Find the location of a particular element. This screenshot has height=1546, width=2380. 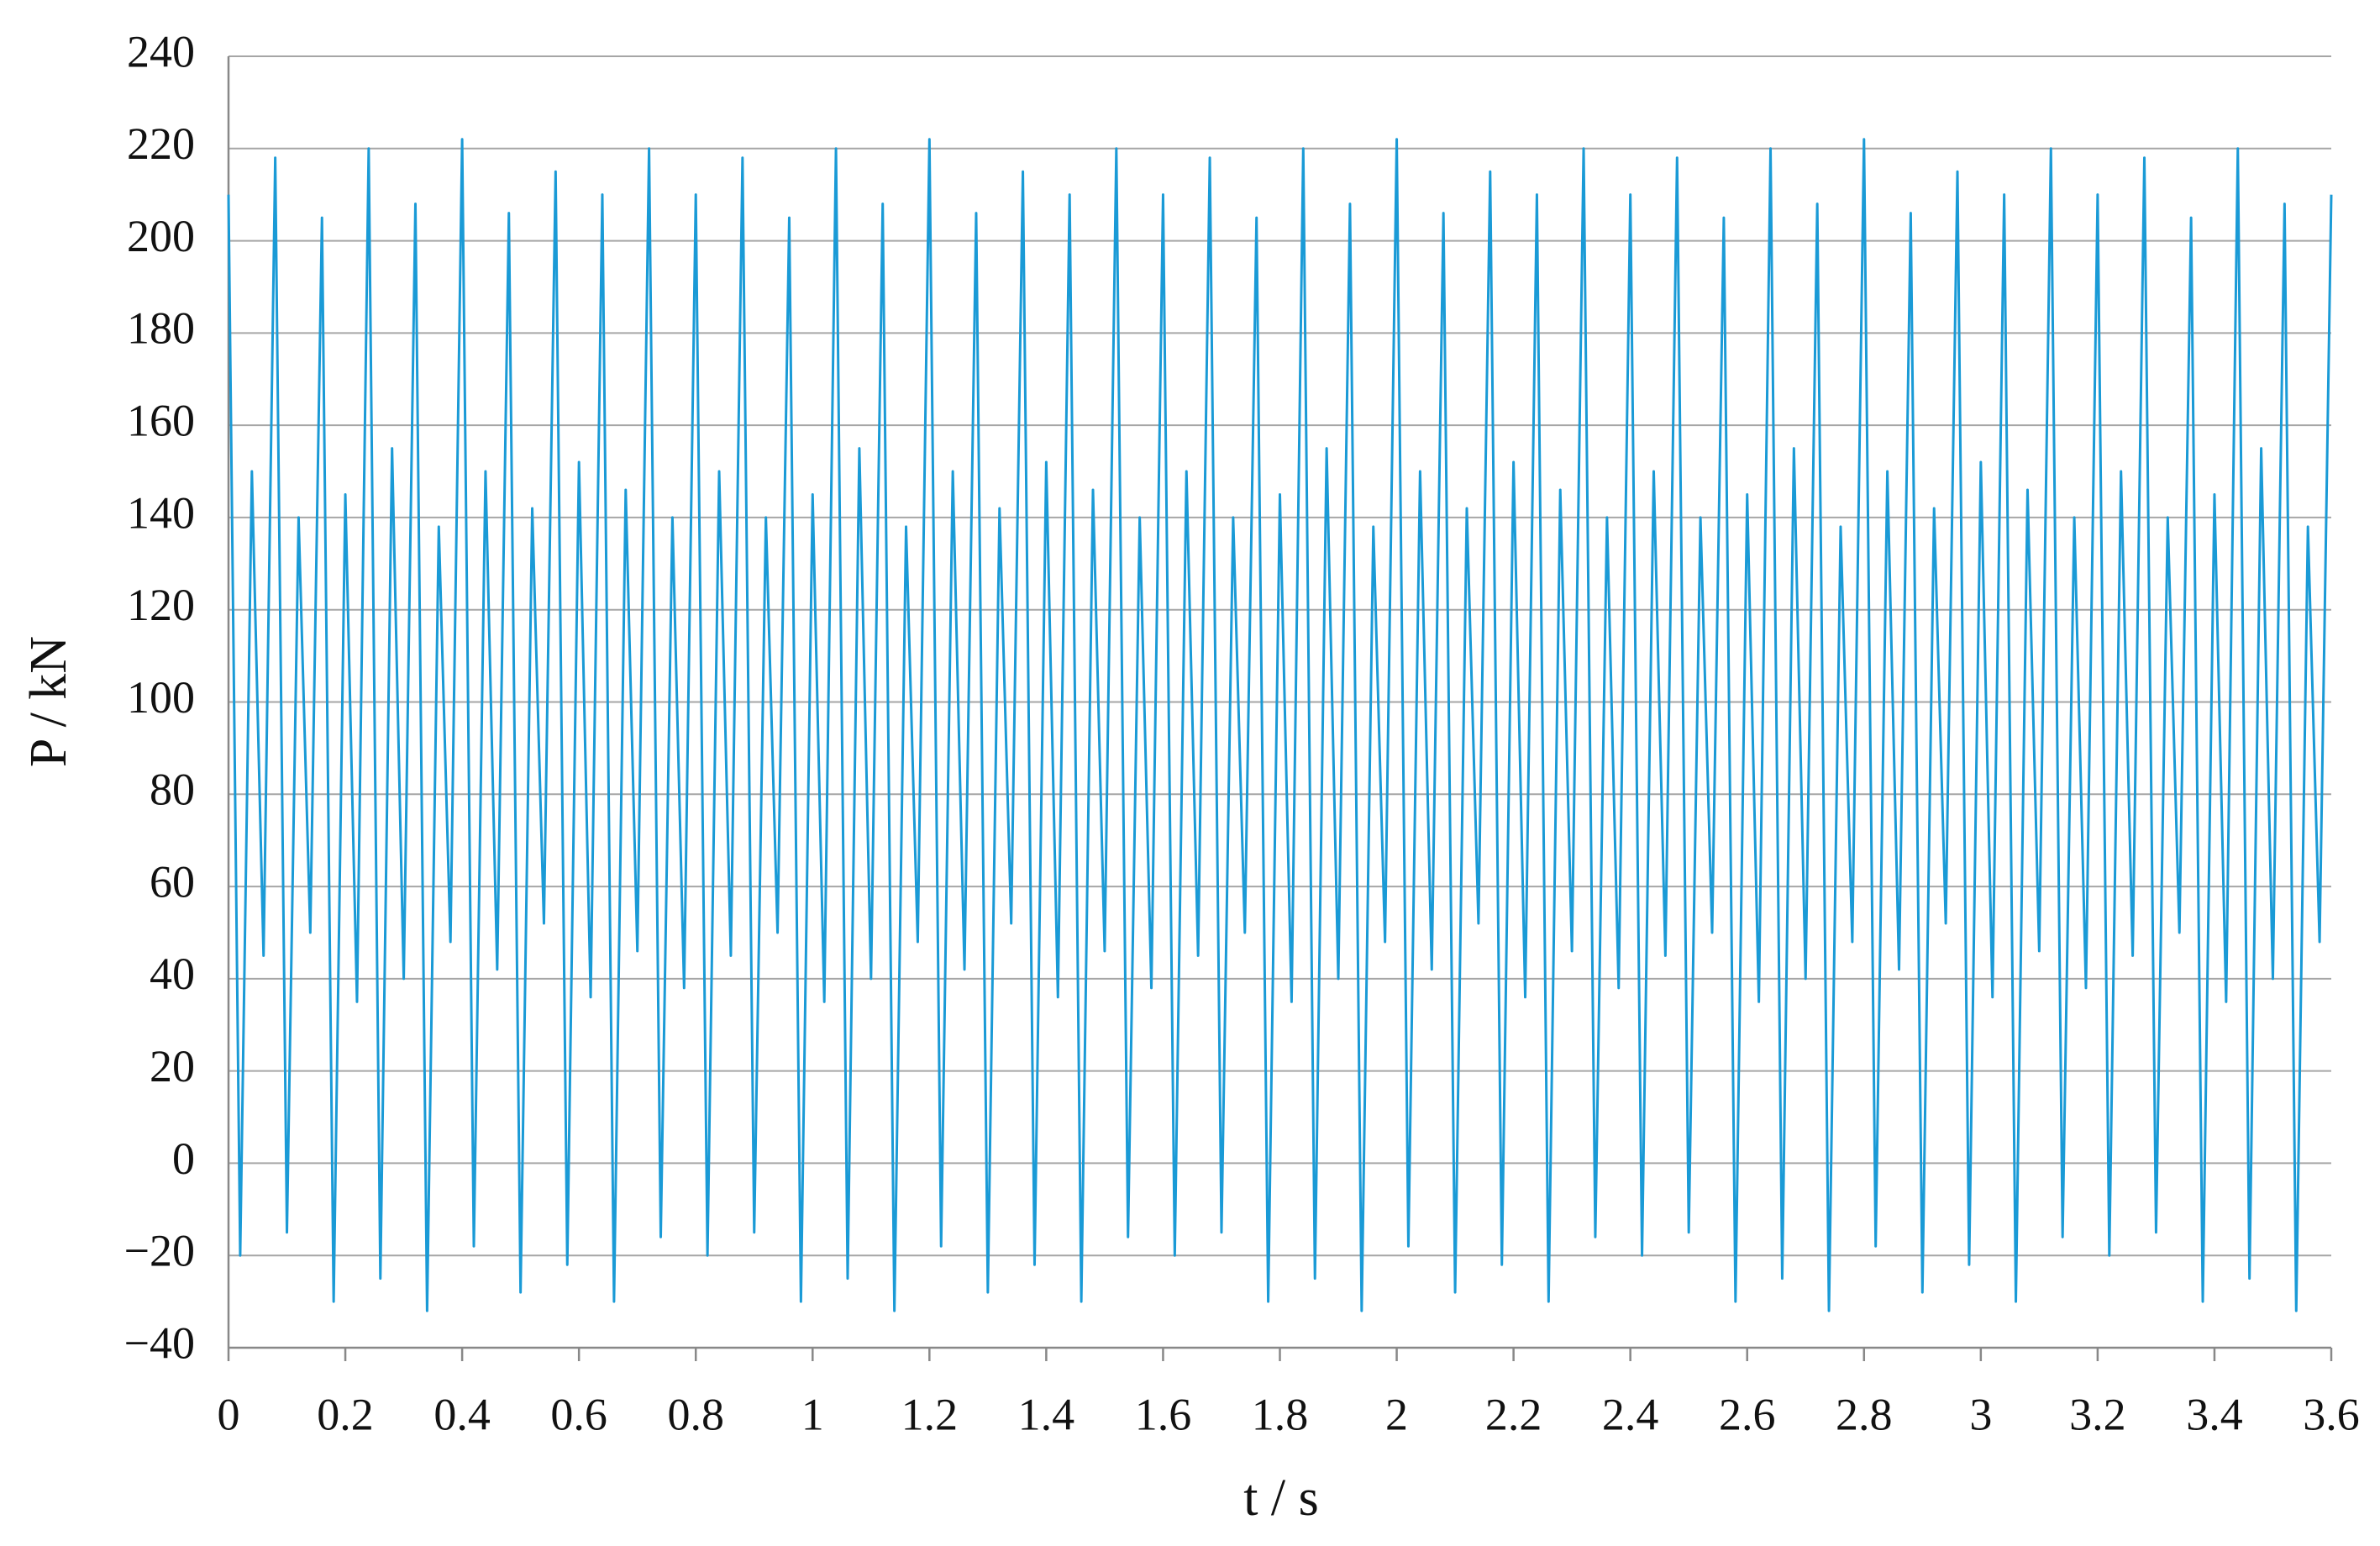

y-tick-label: 180 is located at coordinates (161, 328).